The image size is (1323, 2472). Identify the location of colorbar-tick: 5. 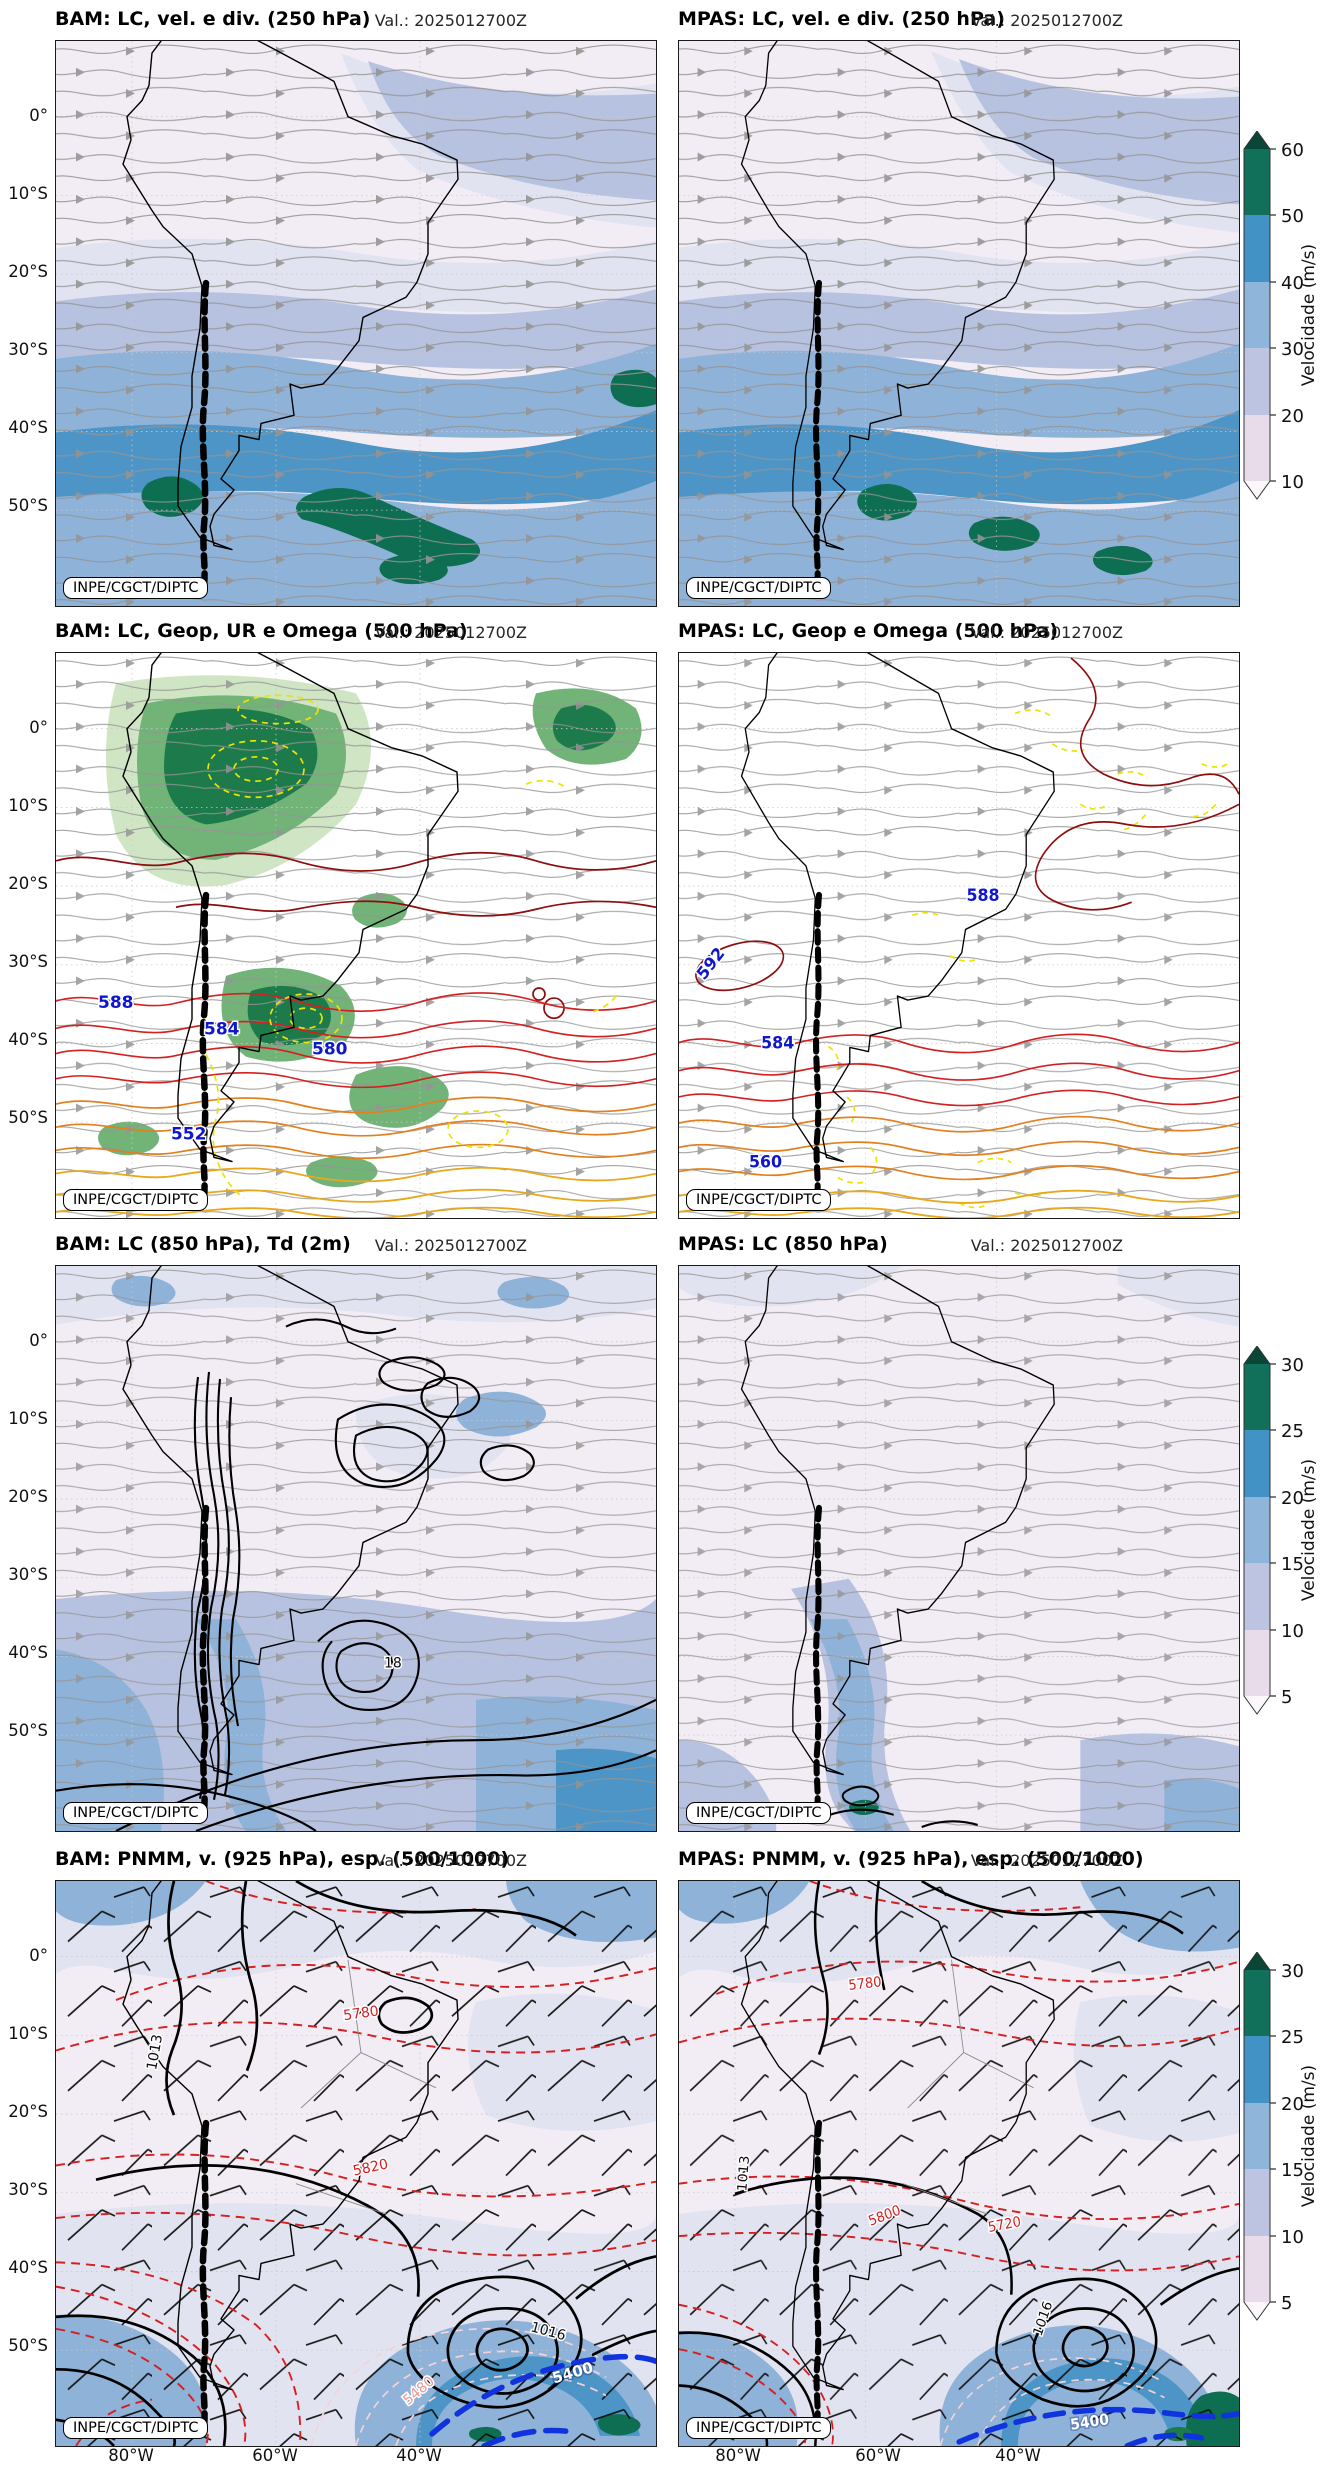
(1286, 2303).